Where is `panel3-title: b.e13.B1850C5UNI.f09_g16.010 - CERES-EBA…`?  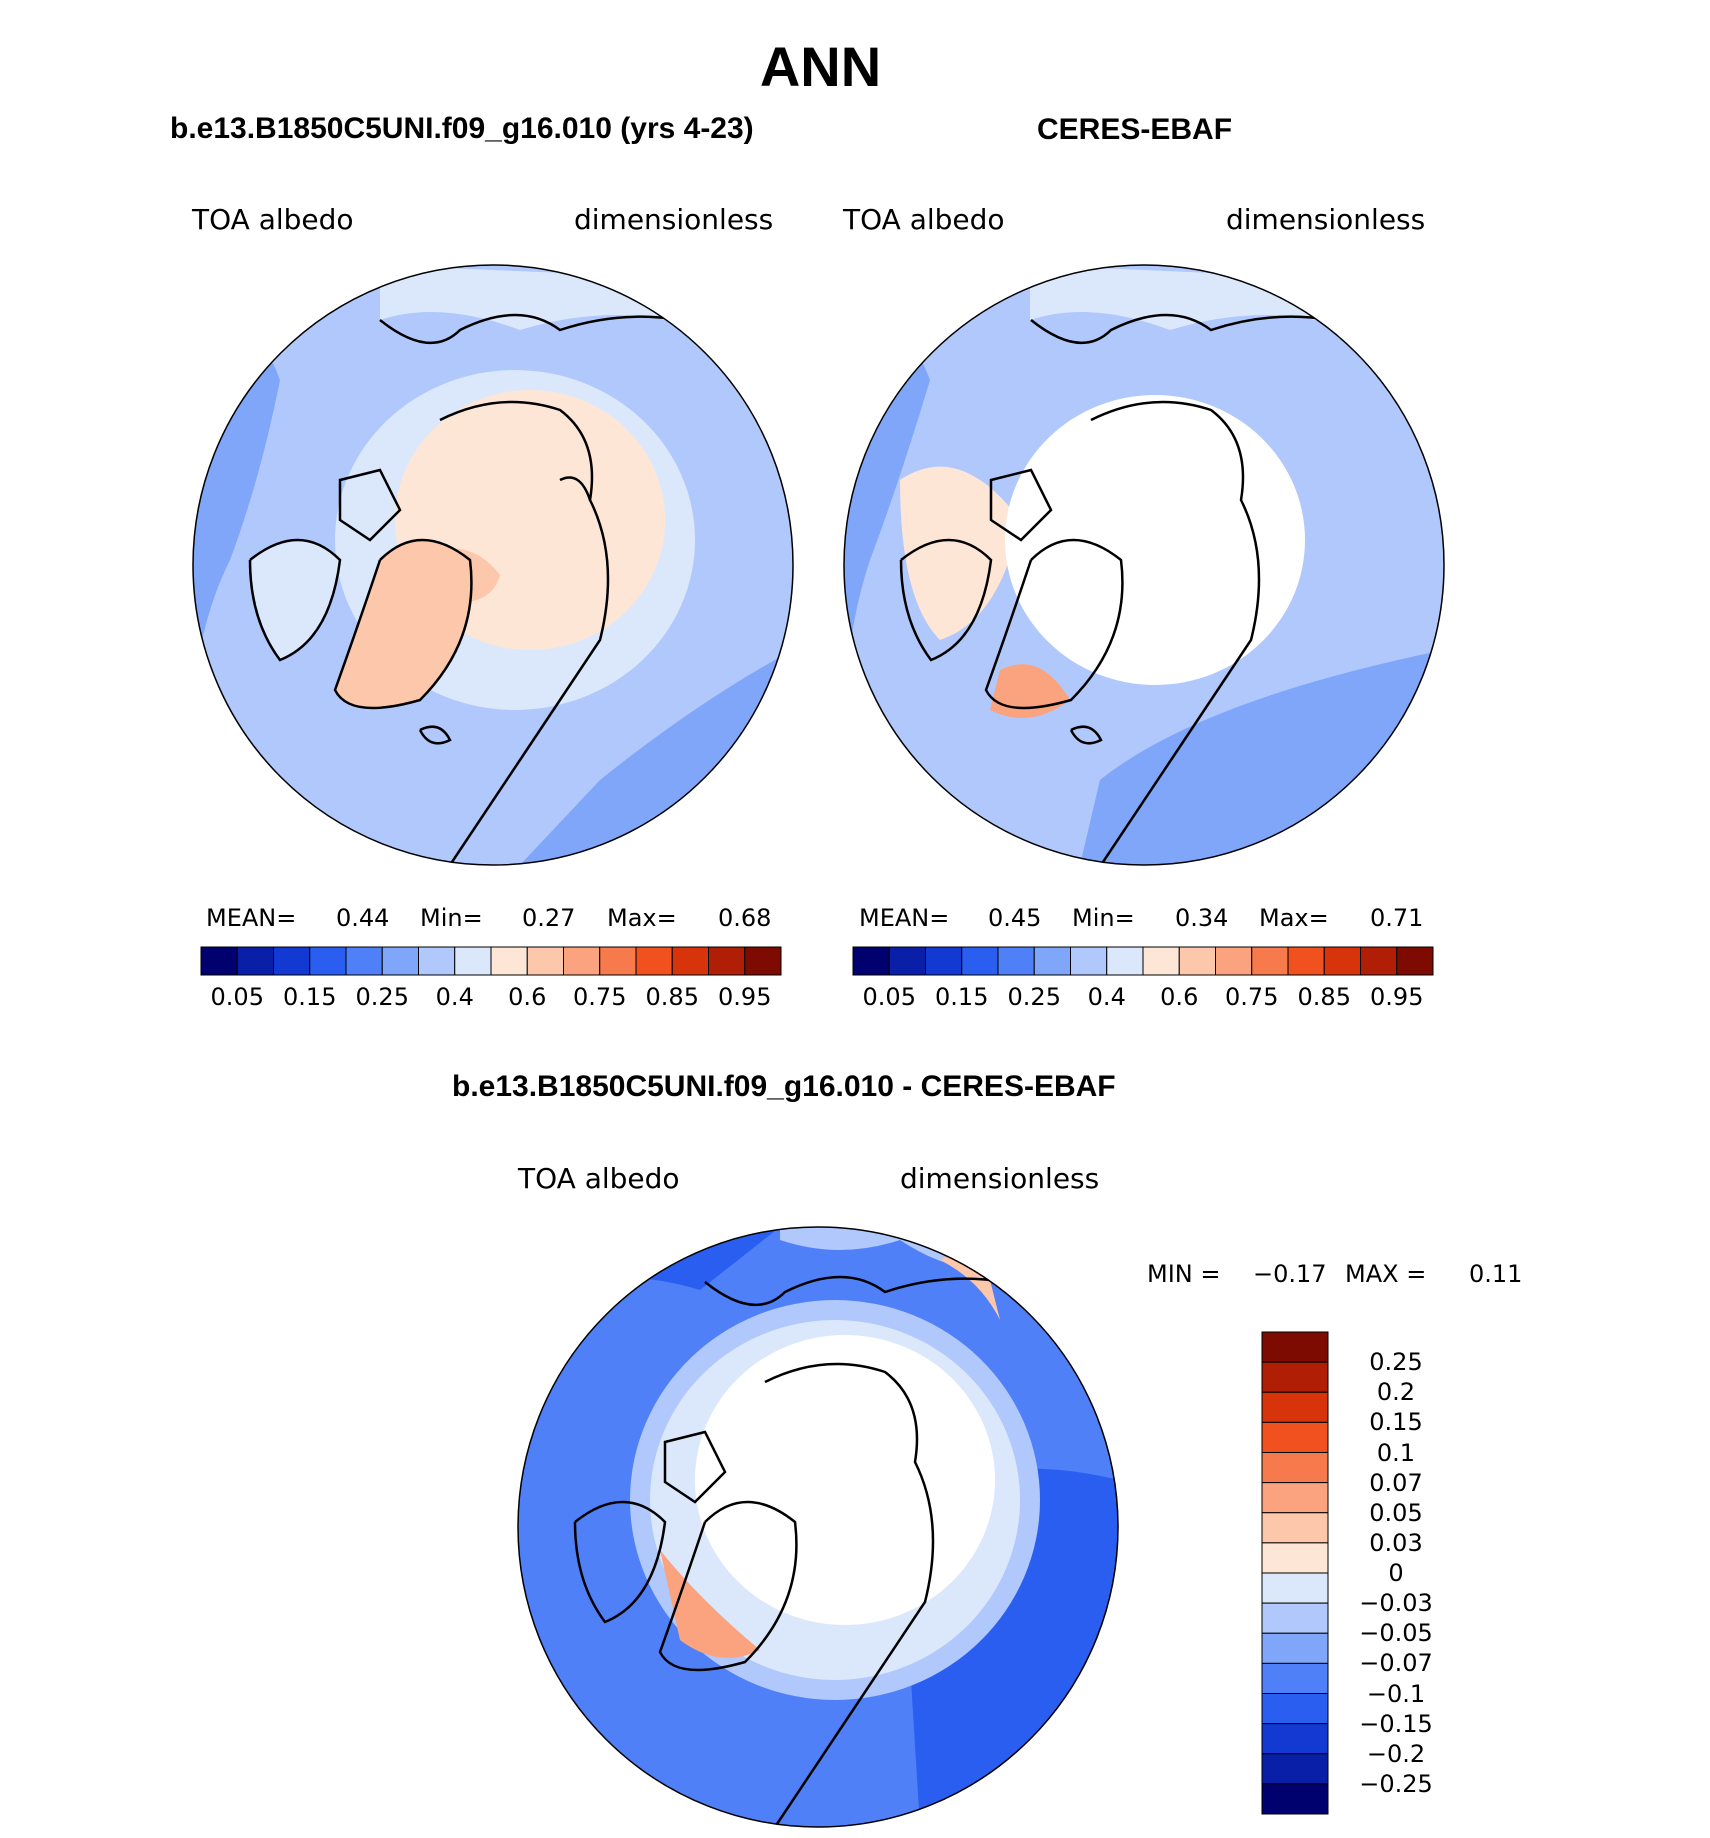
panel3-title: b.e13.B1850C5UNI.f09_g16.010 - CERES-EBA… is located at coordinates (784, 1086).